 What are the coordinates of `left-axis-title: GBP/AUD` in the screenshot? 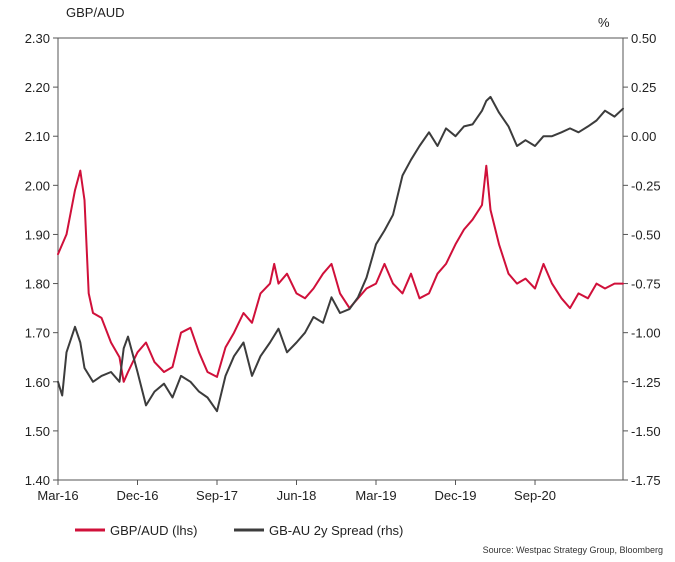 It's located at (95, 12).